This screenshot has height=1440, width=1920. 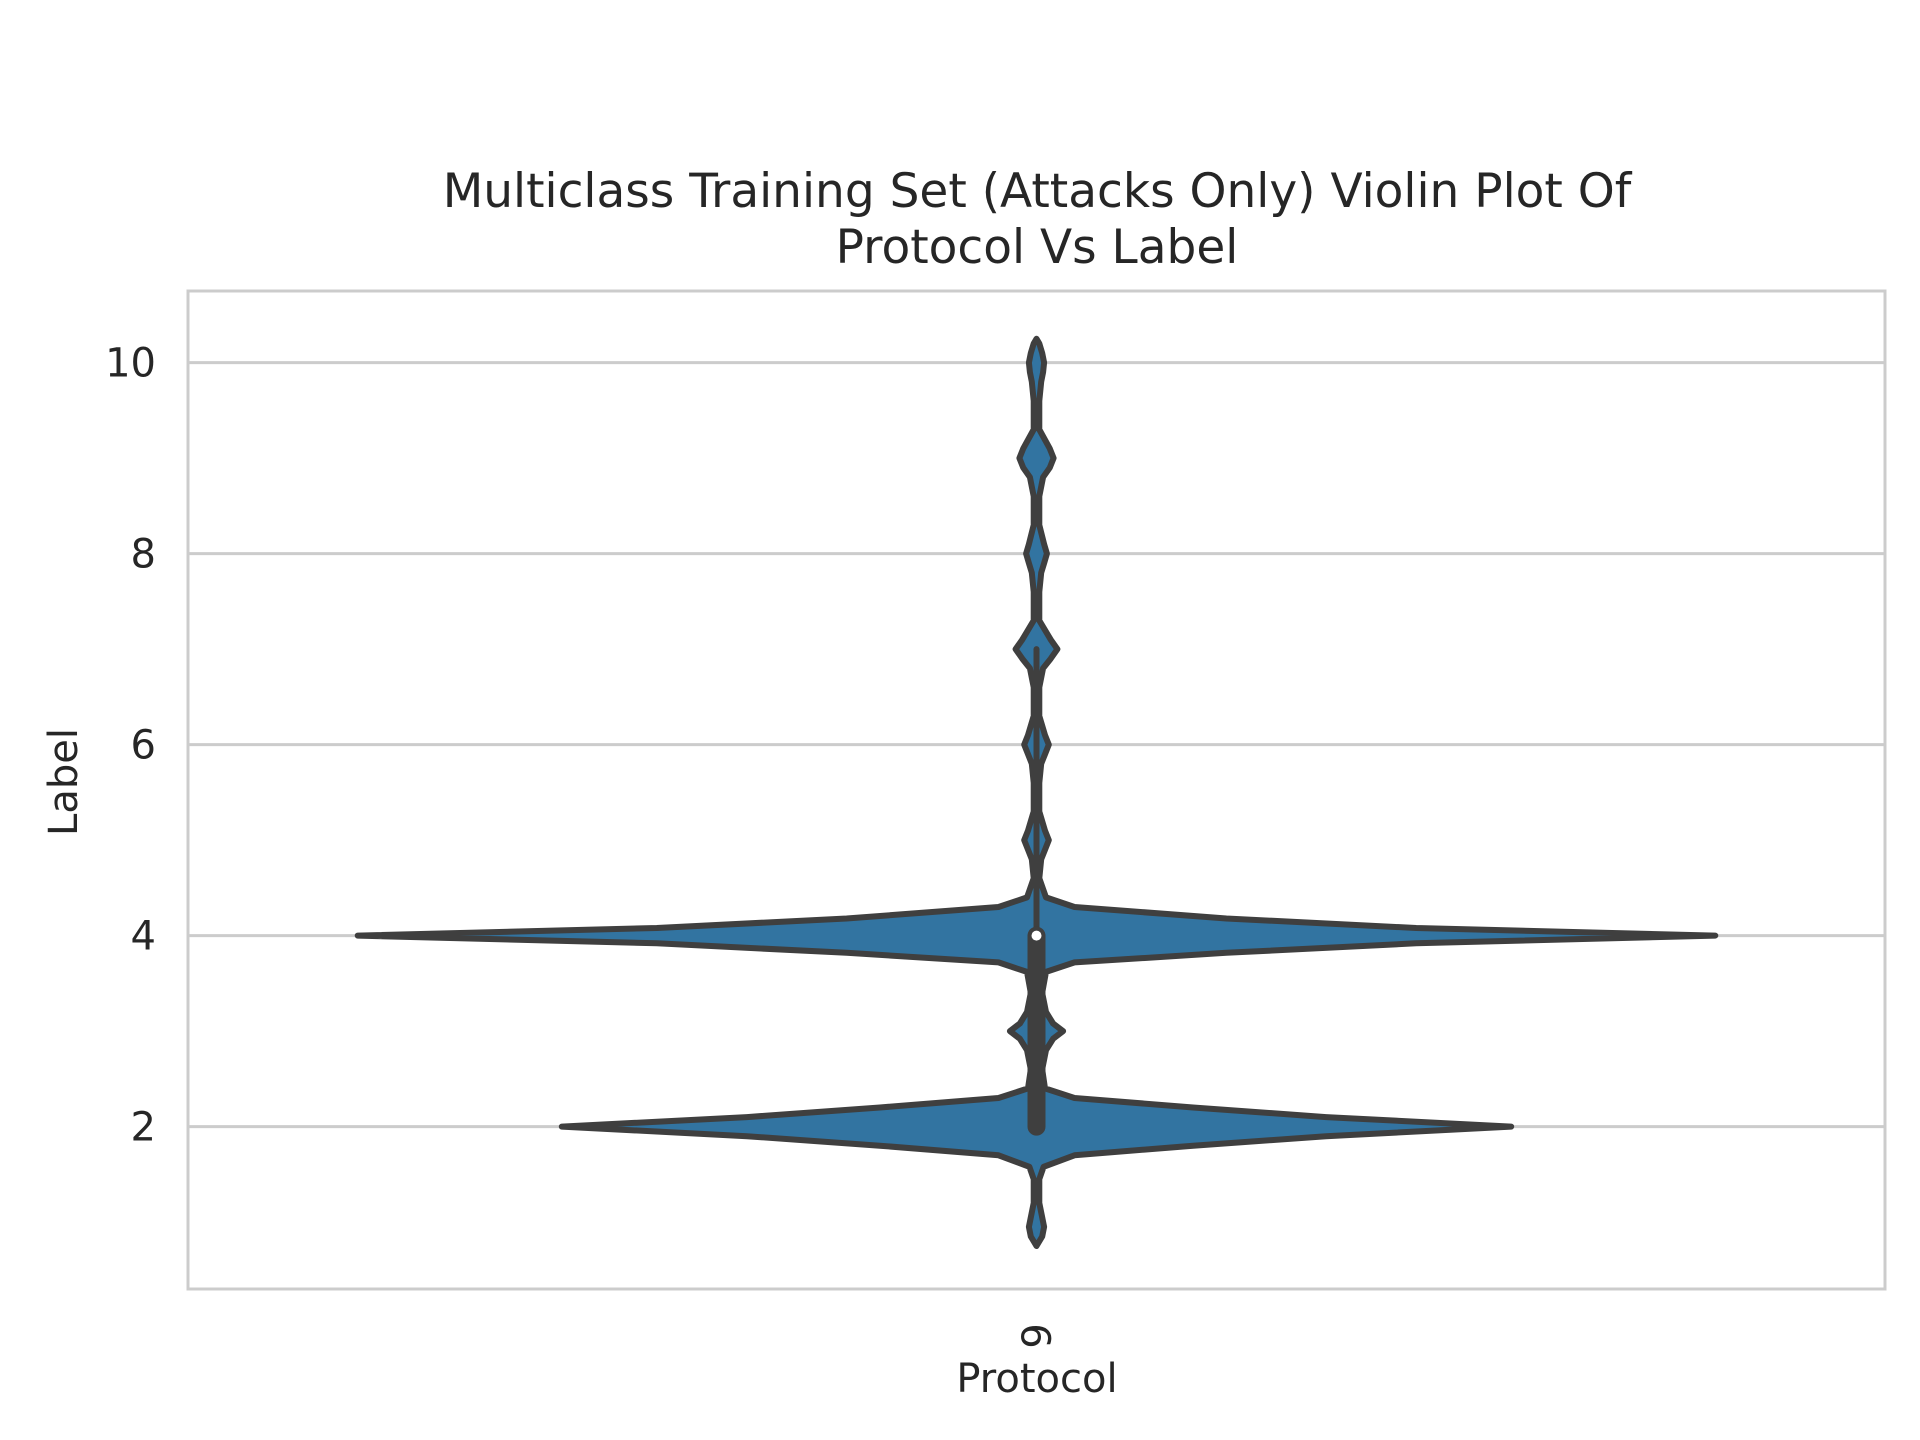 What do you see at coordinates (64, 782) in the screenshot?
I see `y-axis-label: Label` at bounding box center [64, 782].